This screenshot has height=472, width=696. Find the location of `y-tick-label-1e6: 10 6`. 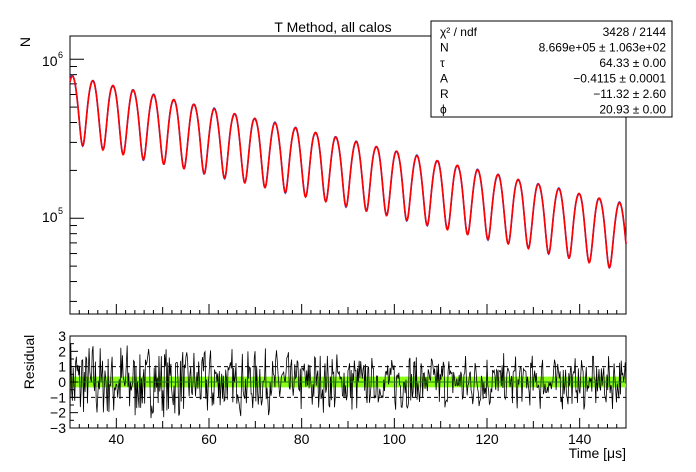

y-tick-label-1e6: 10 6 is located at coordinates (52, 59).